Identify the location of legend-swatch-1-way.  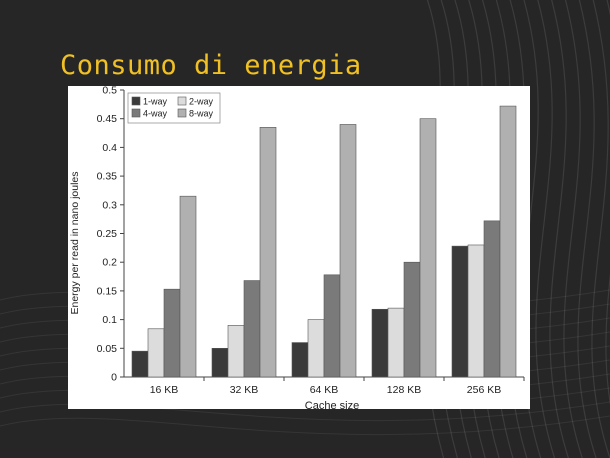
(136, 101).